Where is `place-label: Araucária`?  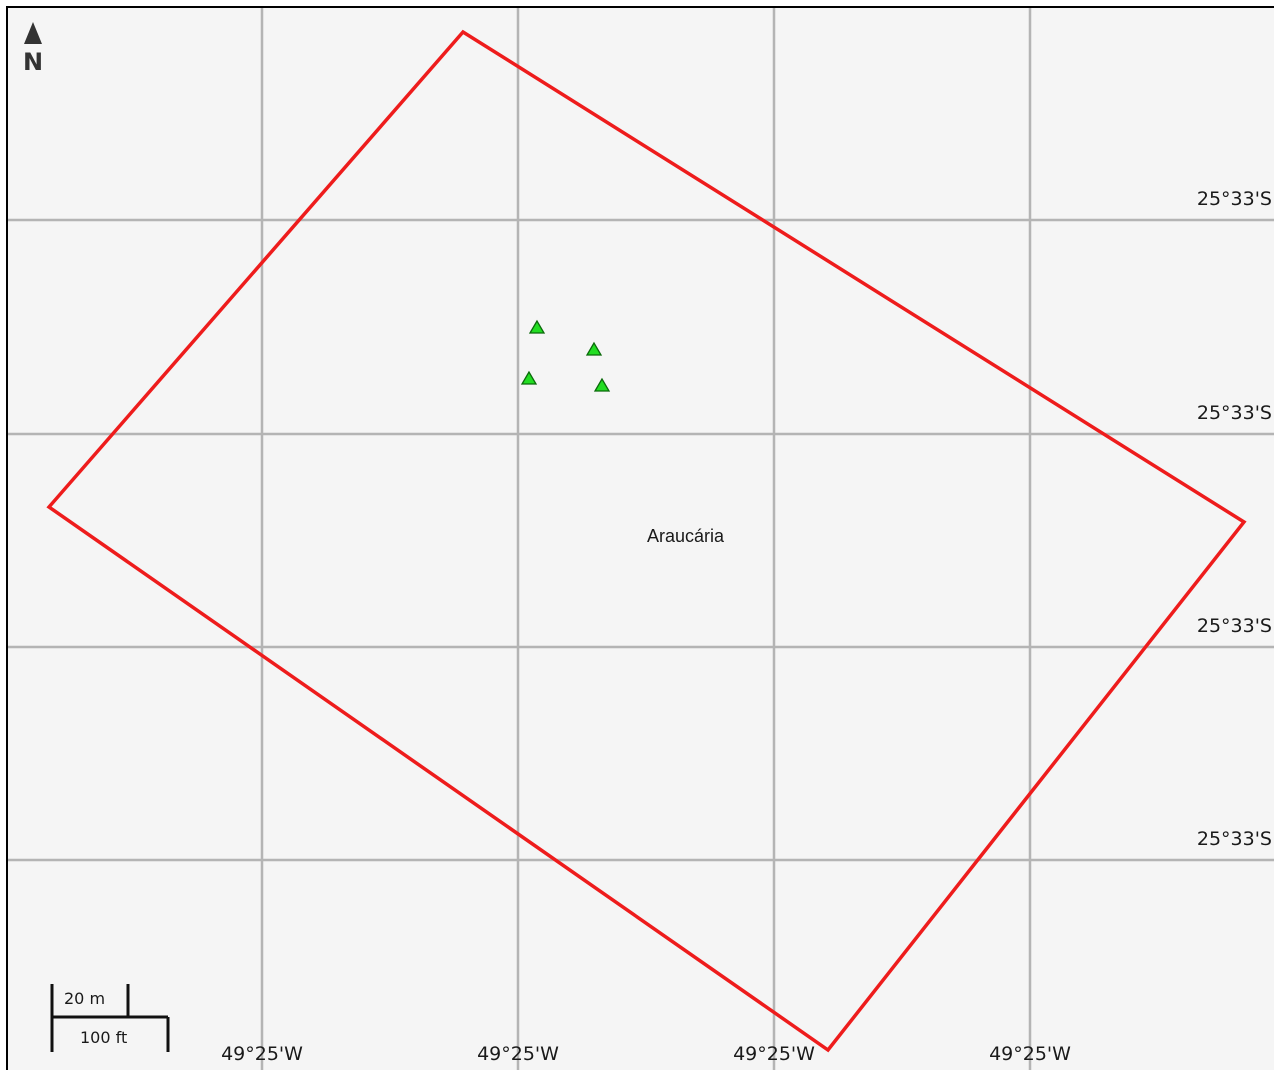
place-label: Araucária is located at coordinates (686, 536).